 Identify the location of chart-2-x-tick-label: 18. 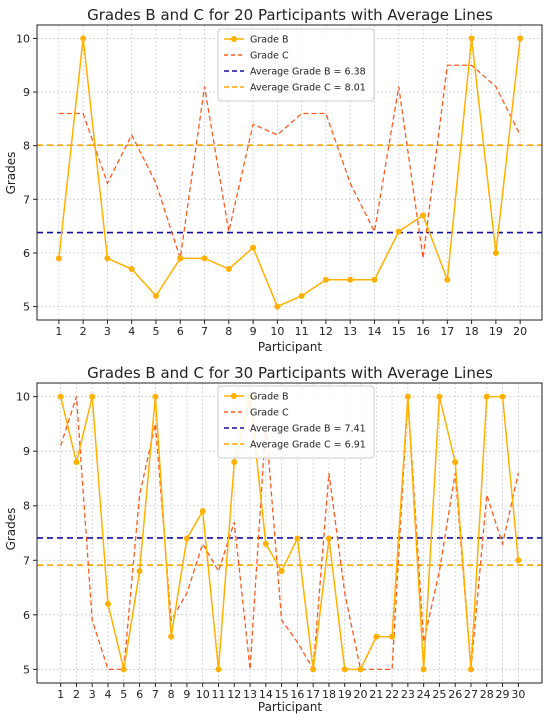
(329, 694).